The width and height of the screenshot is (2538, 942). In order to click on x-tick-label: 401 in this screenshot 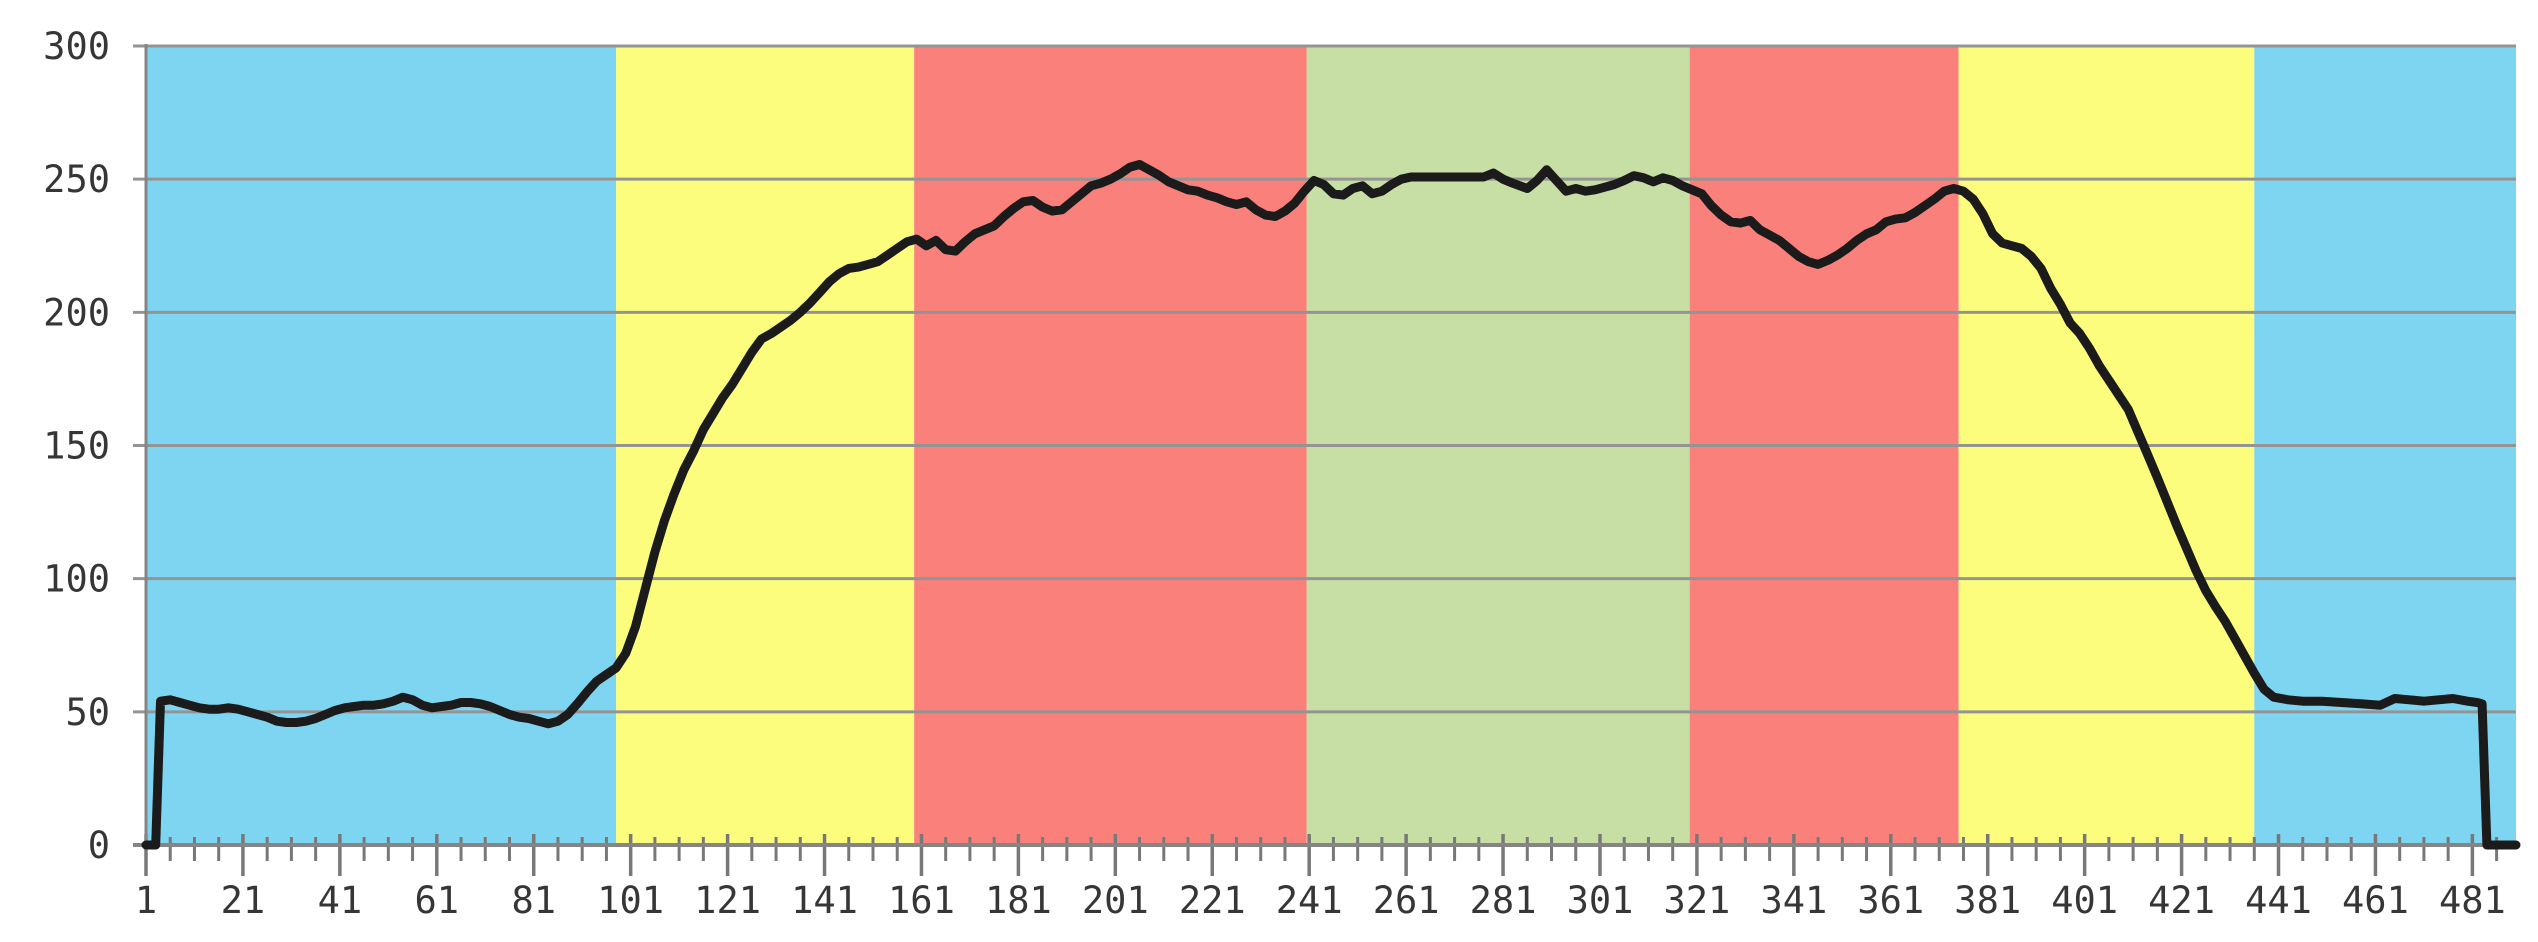, I will do `click(2084, 900)`.